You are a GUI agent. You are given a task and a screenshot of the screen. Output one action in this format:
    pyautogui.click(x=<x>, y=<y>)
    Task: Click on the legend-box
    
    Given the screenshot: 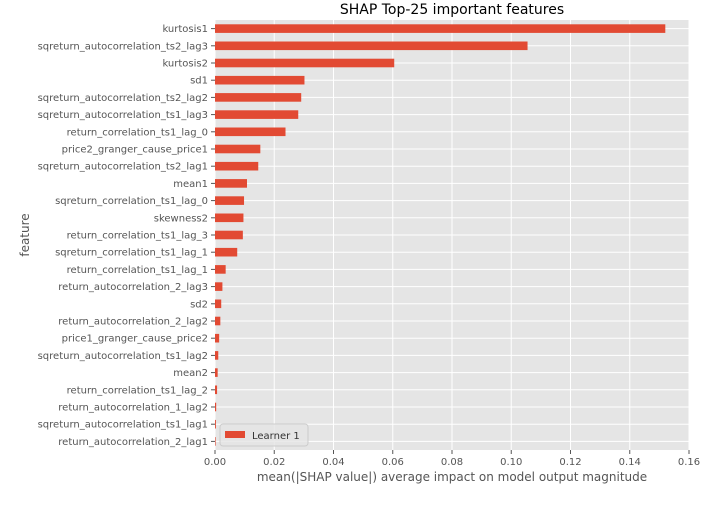 What is the action you would take?
    pyautogui.click(x=264, y=435)
    